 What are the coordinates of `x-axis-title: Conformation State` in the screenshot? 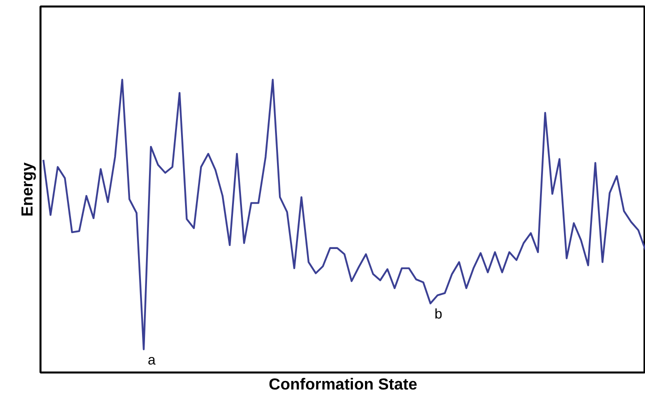 It's located at (343, 385).